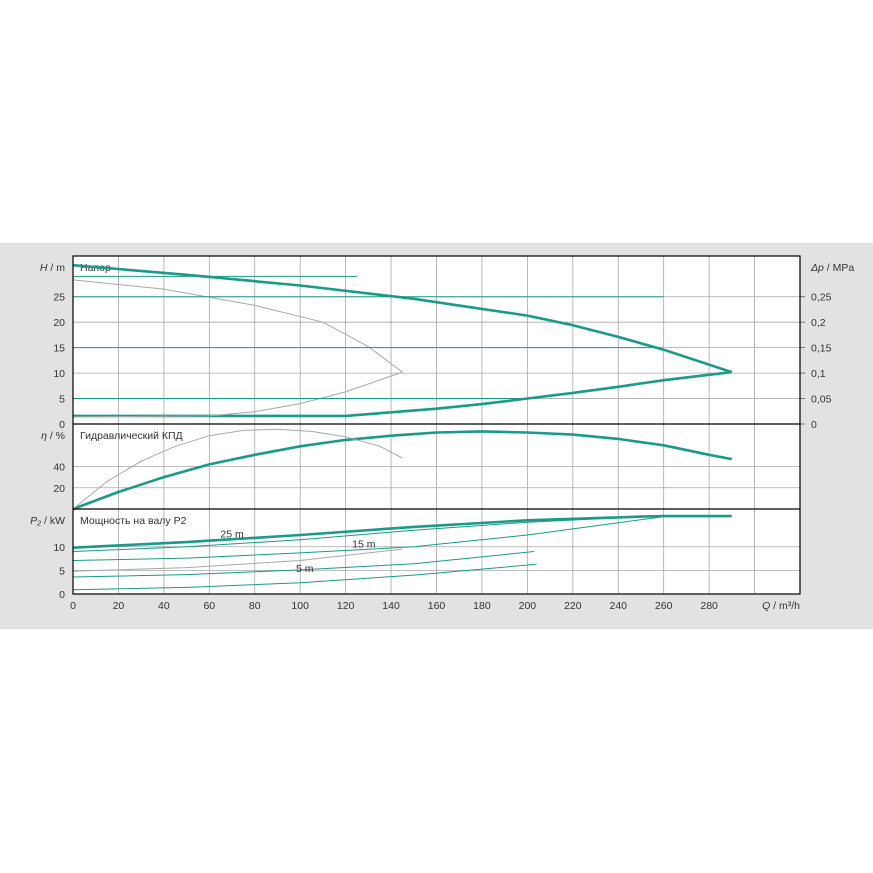  Describe the element at coordinates (255, 606) in the screenshot. I see `x-tick-label: 80` at that location.